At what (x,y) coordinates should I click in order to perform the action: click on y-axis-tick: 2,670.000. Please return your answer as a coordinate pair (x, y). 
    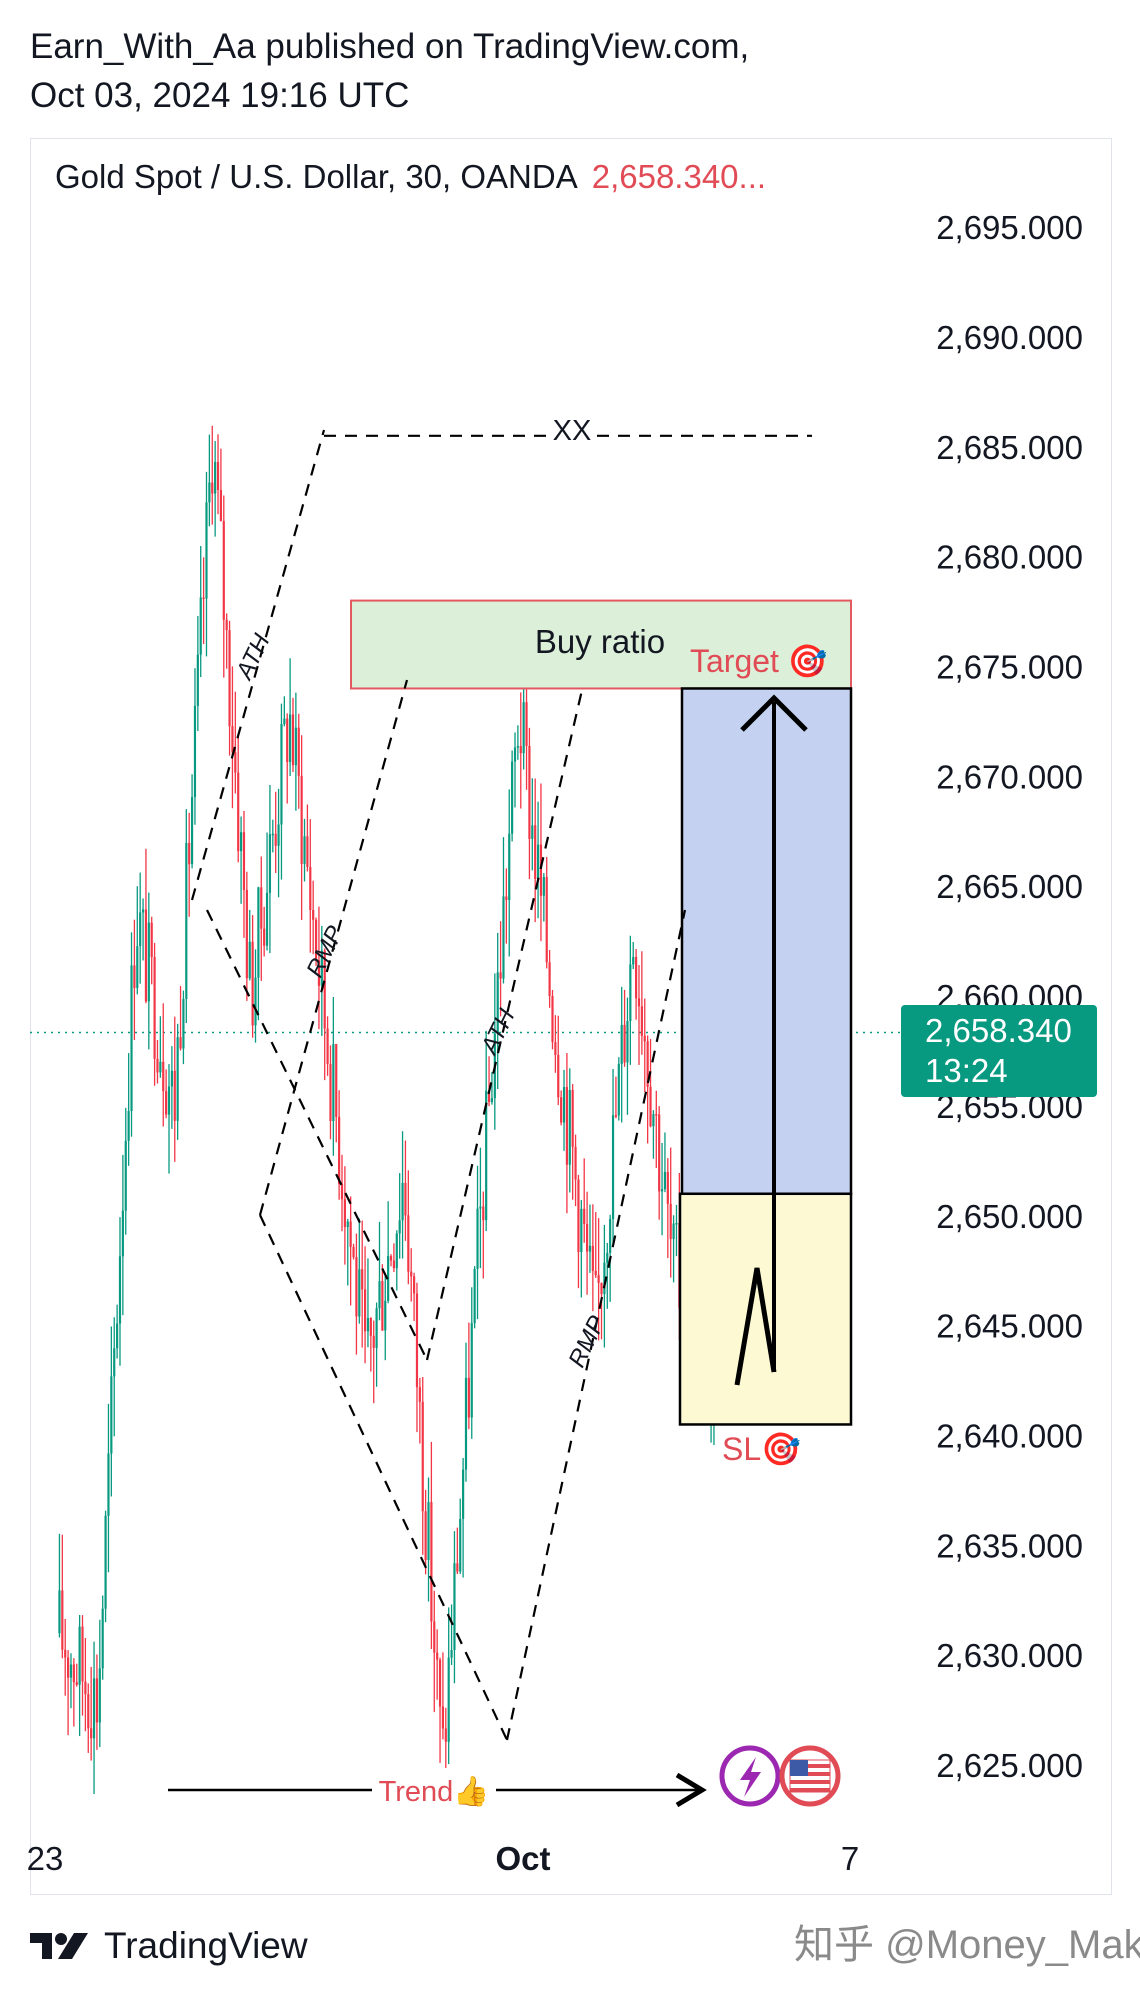
    Looking at the image, I should click on (1009, 776).